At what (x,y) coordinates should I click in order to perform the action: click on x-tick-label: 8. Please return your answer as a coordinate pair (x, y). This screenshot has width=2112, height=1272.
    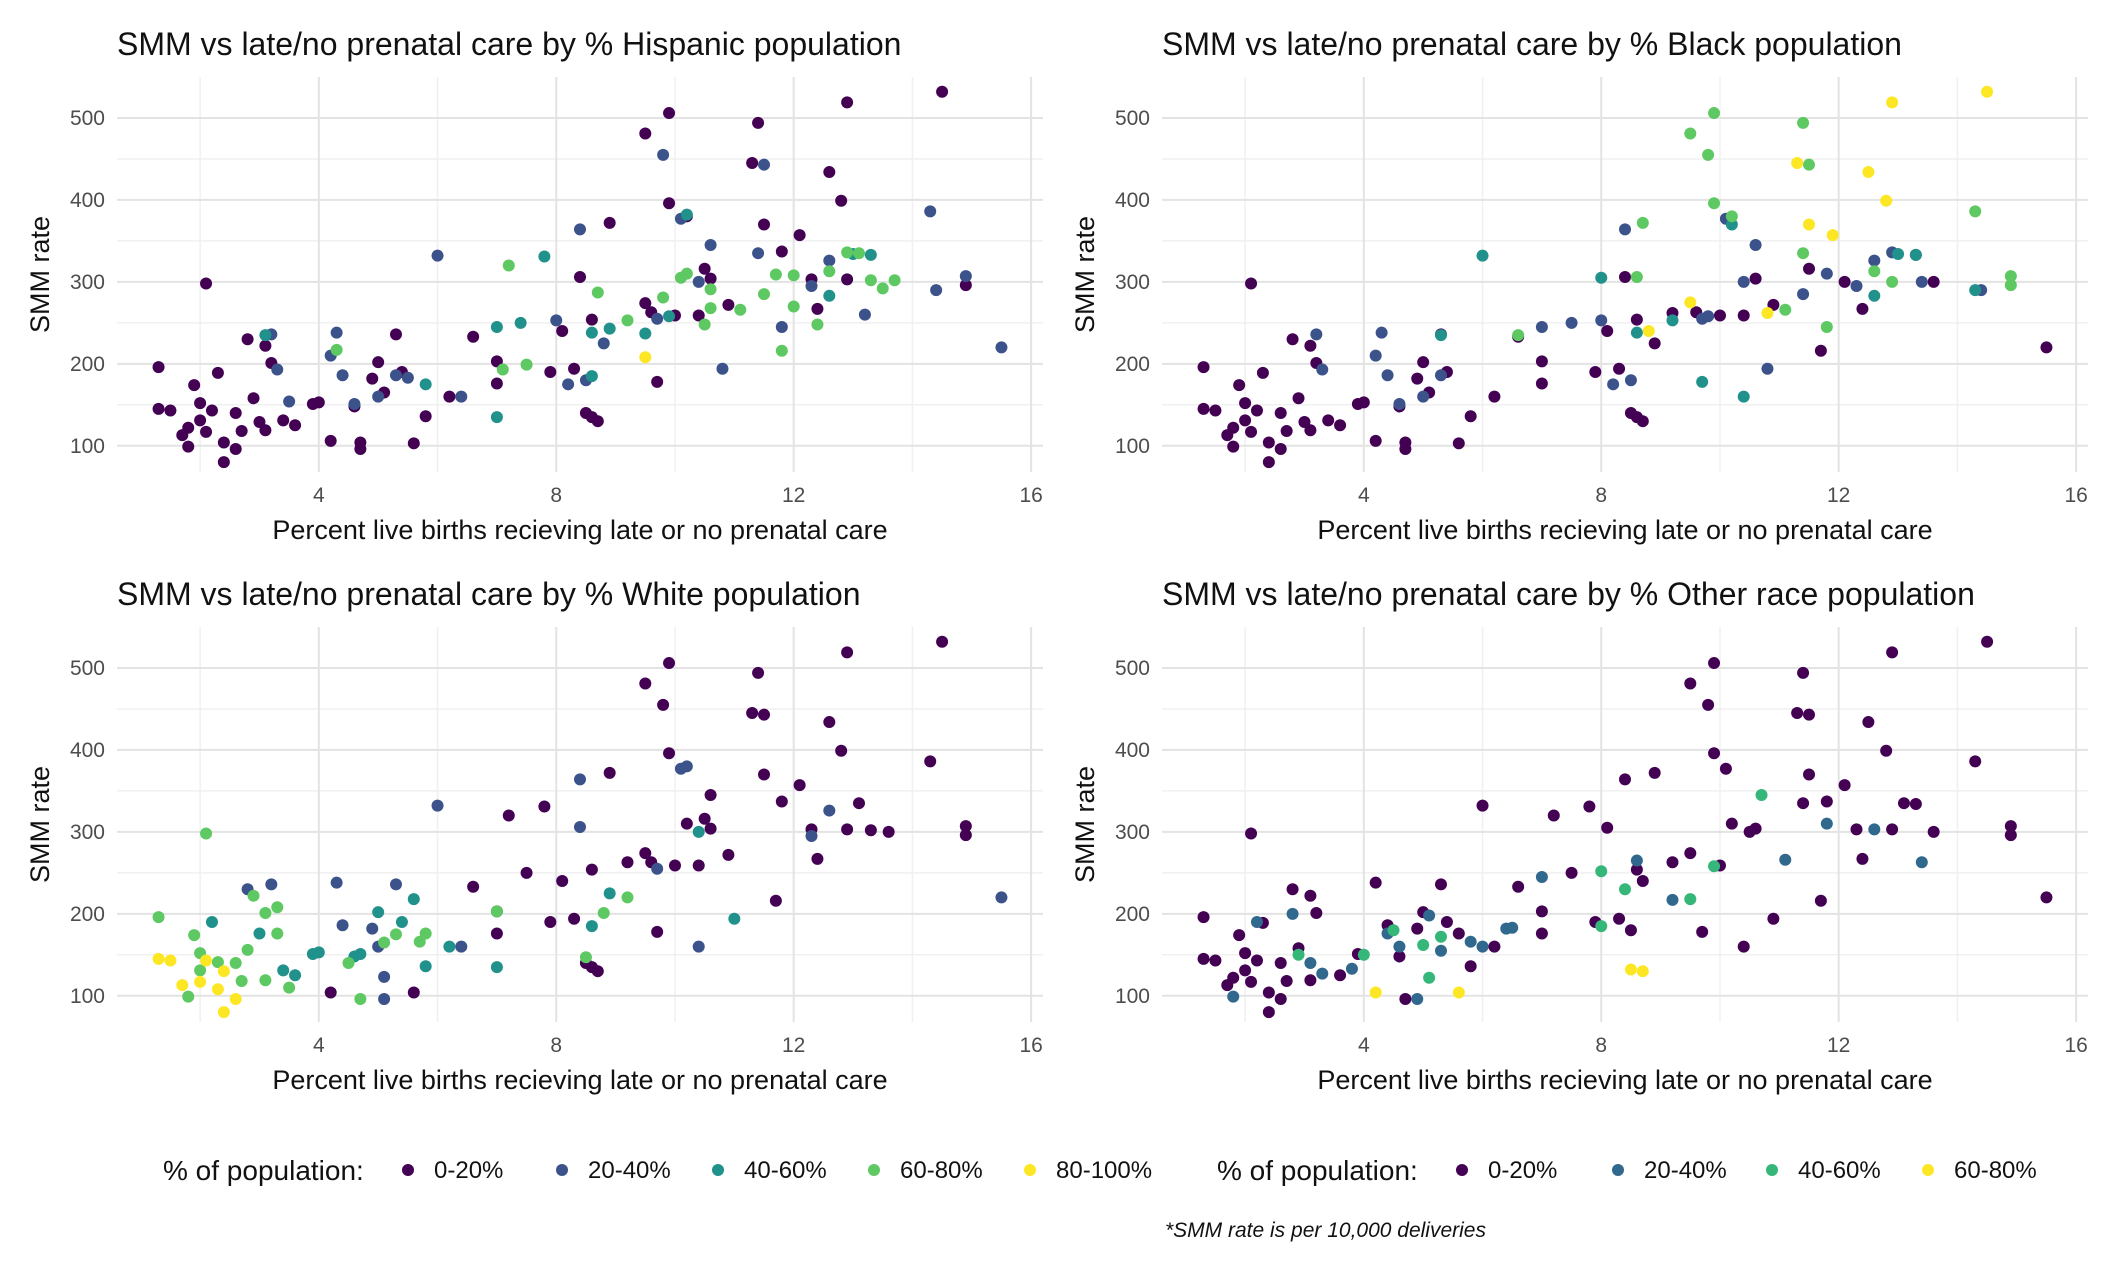
    Looking at the image, I should click on (1601, 495).